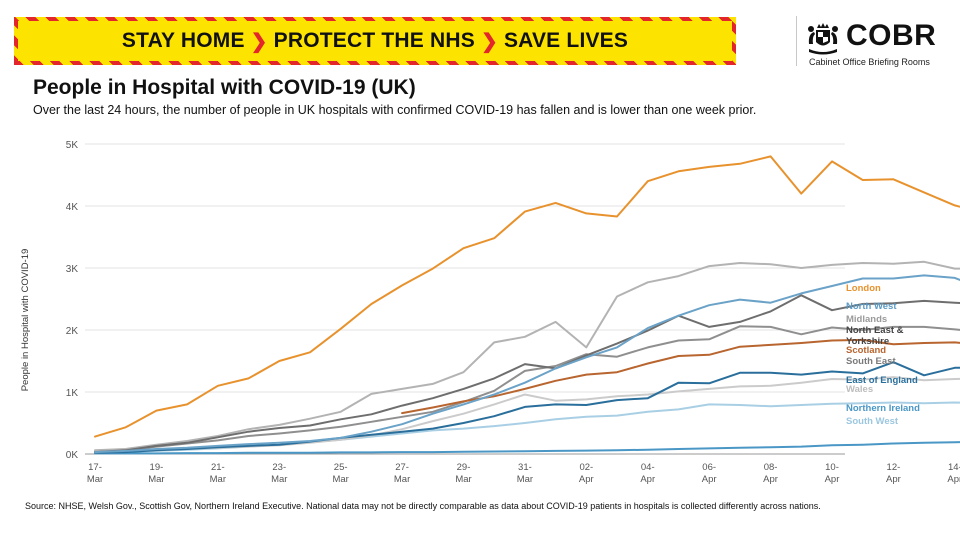 The image size is (960, 540). Describe the element at coordinates (680, 376) in the screenshot. I see `series-line-scotland` at that location.